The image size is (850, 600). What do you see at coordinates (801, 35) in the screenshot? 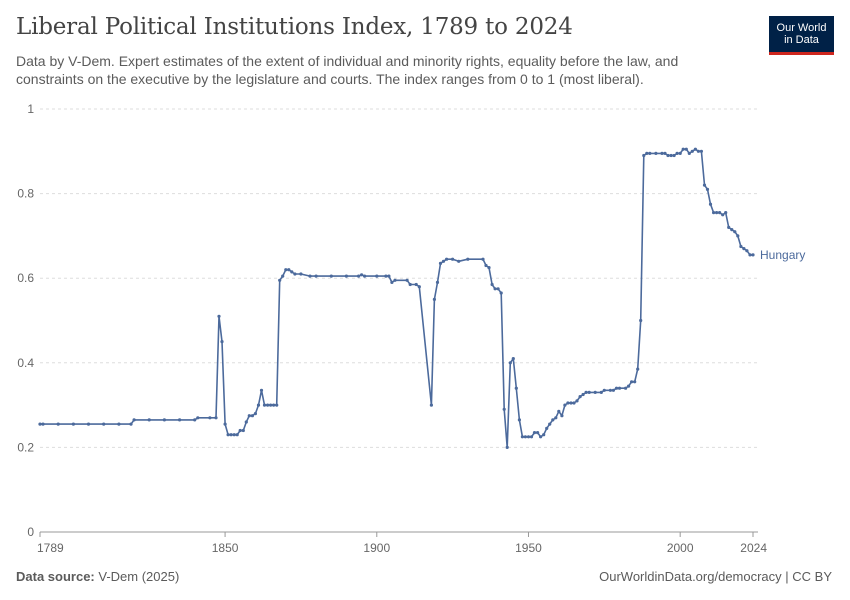
I see `owid-logo: Our World in Data` at bounding box center [801, 35].